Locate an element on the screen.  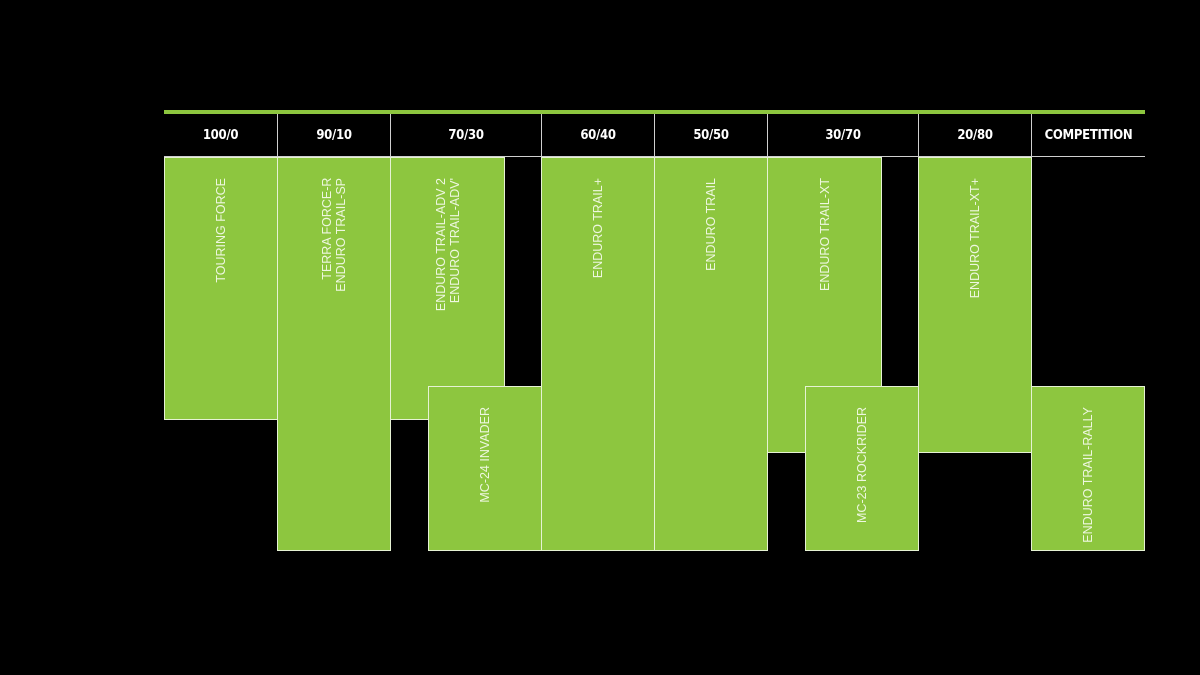
product-label: MC-24 INVADER is located at coordinates (485, 455).